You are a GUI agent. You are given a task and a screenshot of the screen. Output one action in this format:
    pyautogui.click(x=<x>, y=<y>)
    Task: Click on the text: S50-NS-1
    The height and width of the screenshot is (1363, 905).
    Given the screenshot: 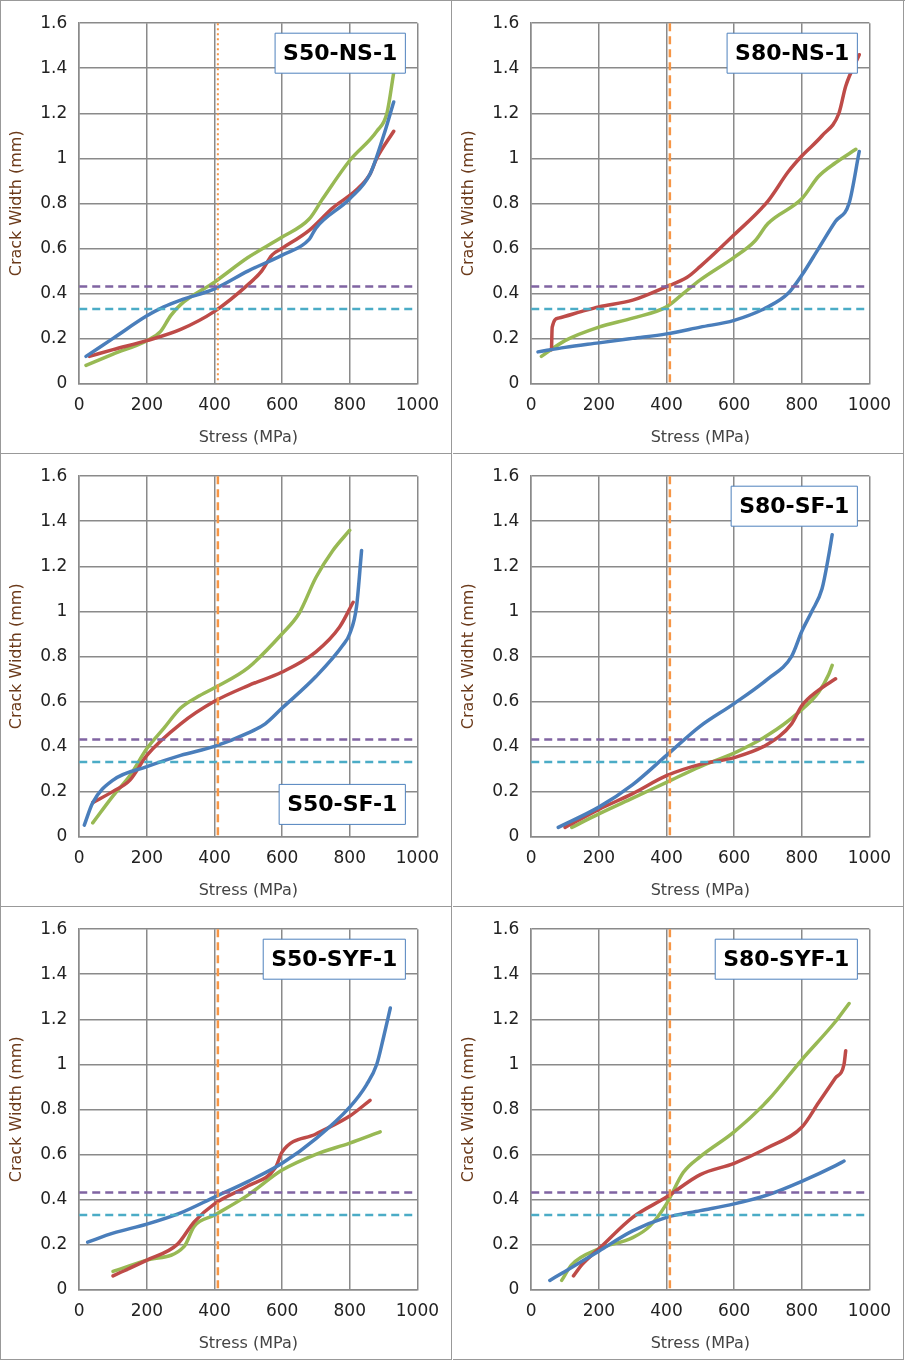 What is the action you would take?
    pyautogui.click(x=340, y=52)
    